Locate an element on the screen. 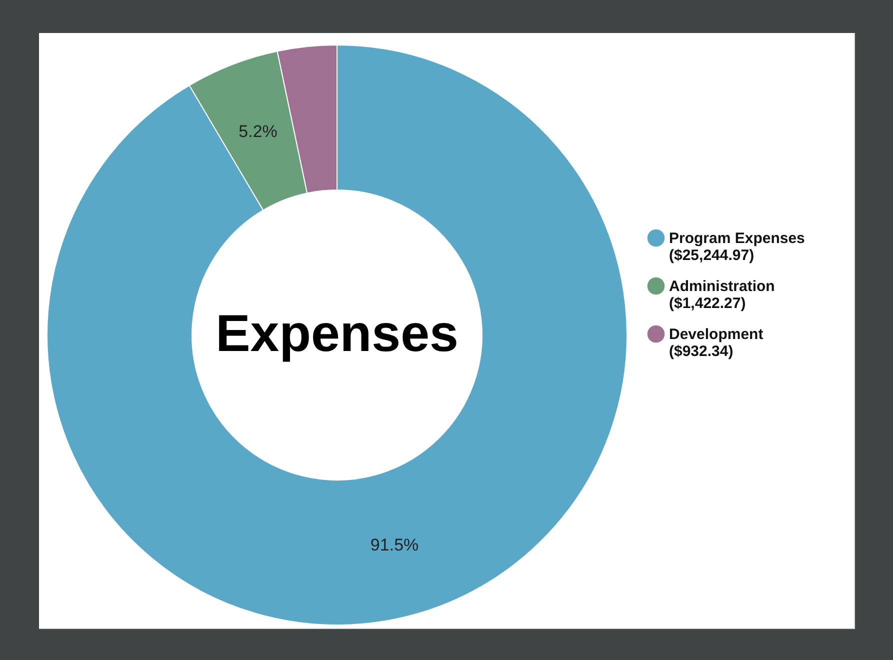 The image size is (893, 660). data-label: 91.5% is located at coordinates (394, 544).